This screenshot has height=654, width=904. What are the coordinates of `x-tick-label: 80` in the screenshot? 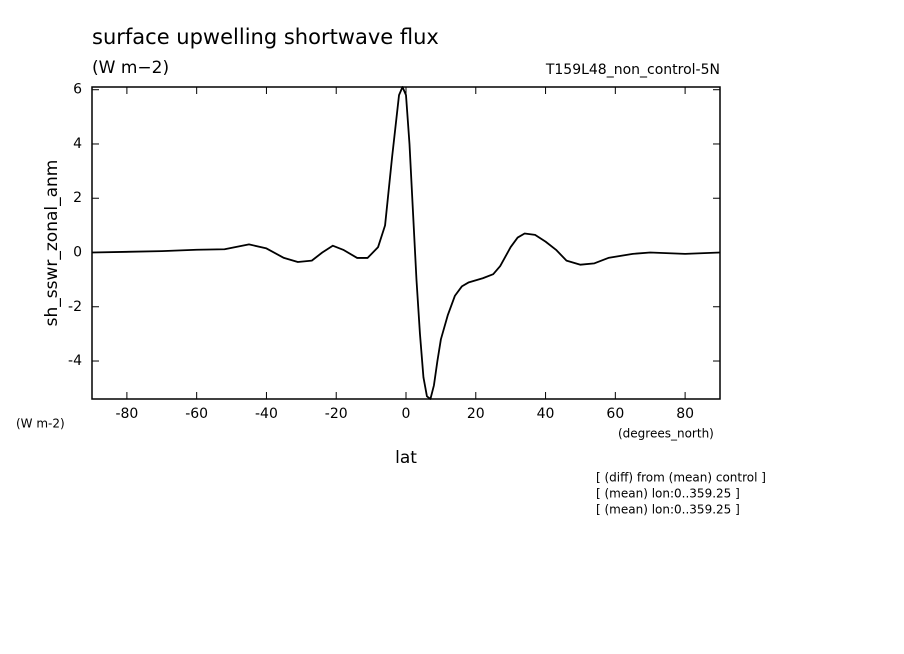 It's located at (685, 414).